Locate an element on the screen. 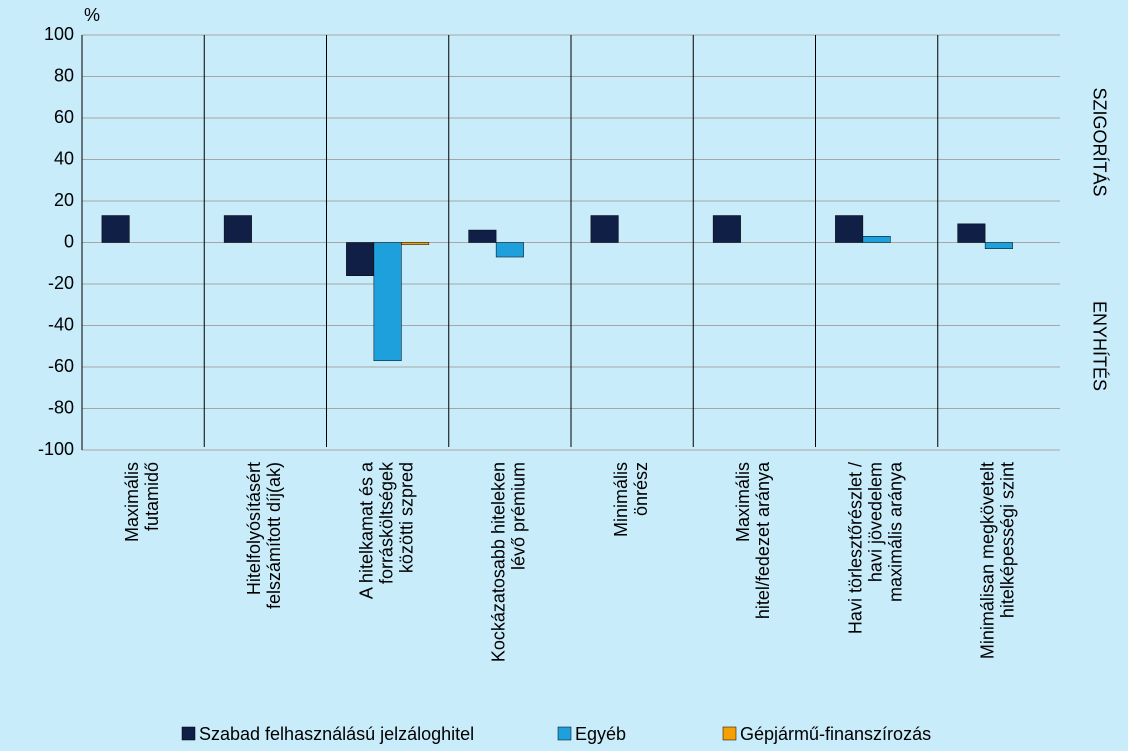 This screenshot has width=1128, height=751. y-unit: % is located at coordinates (92, 15).